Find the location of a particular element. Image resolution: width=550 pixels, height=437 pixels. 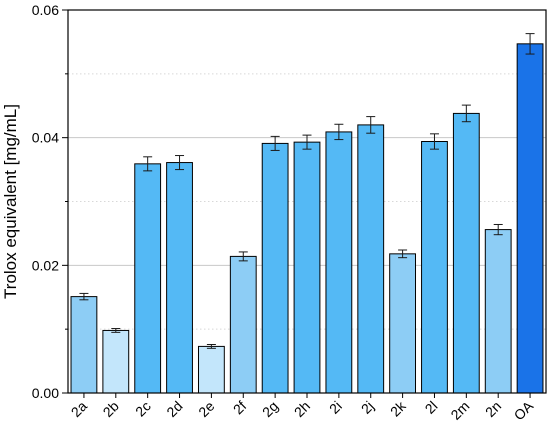

error-bar-2g is located at coordinates (275, 143).